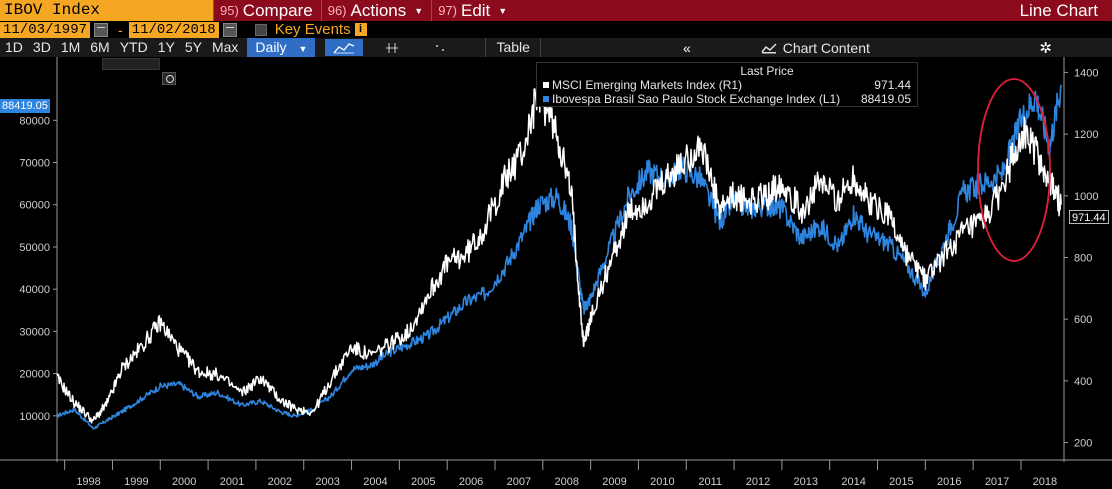 Image resolution: width=1112 pixels, height=489 pixels. I want to click on x-axis-tick-label: 2008, so click(566, 482).